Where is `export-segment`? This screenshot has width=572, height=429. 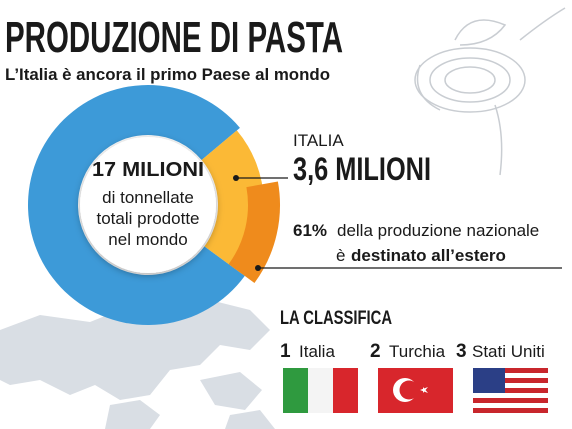 export-segment is located at coordinates (254, 232).